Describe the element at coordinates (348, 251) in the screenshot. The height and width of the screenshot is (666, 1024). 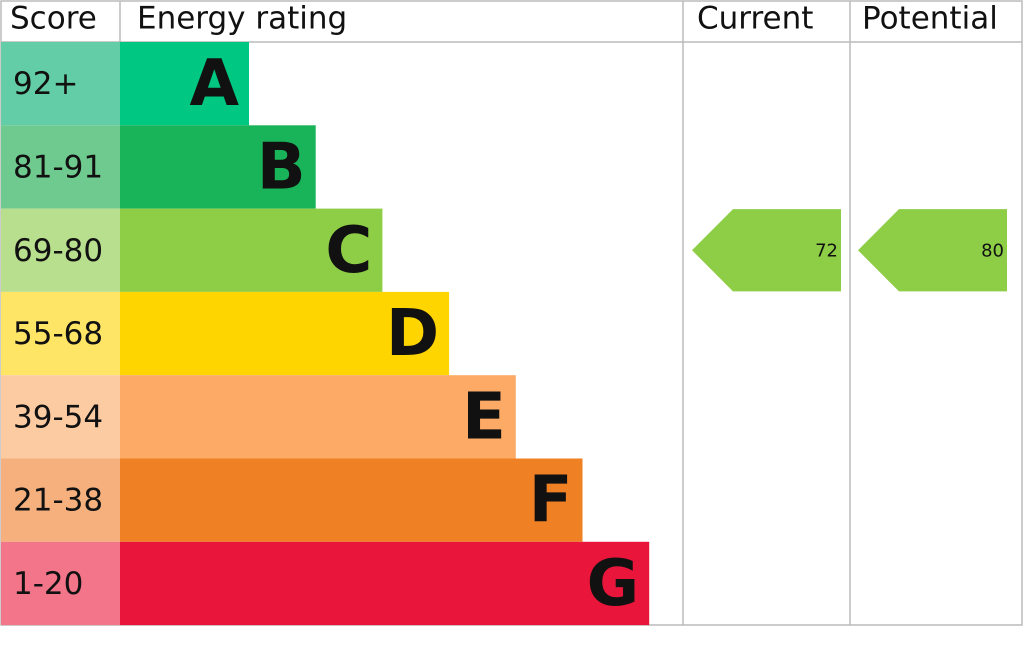
I see `rating-letter: C` at that location.